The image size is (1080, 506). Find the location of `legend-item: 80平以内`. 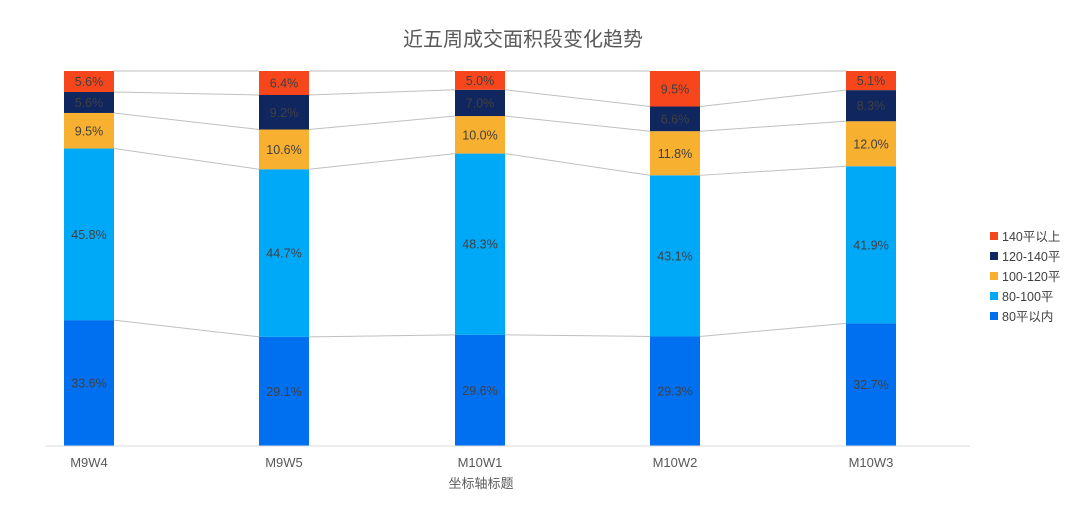

legend-item: 80平以内 is located at coordinates (1021, 317).